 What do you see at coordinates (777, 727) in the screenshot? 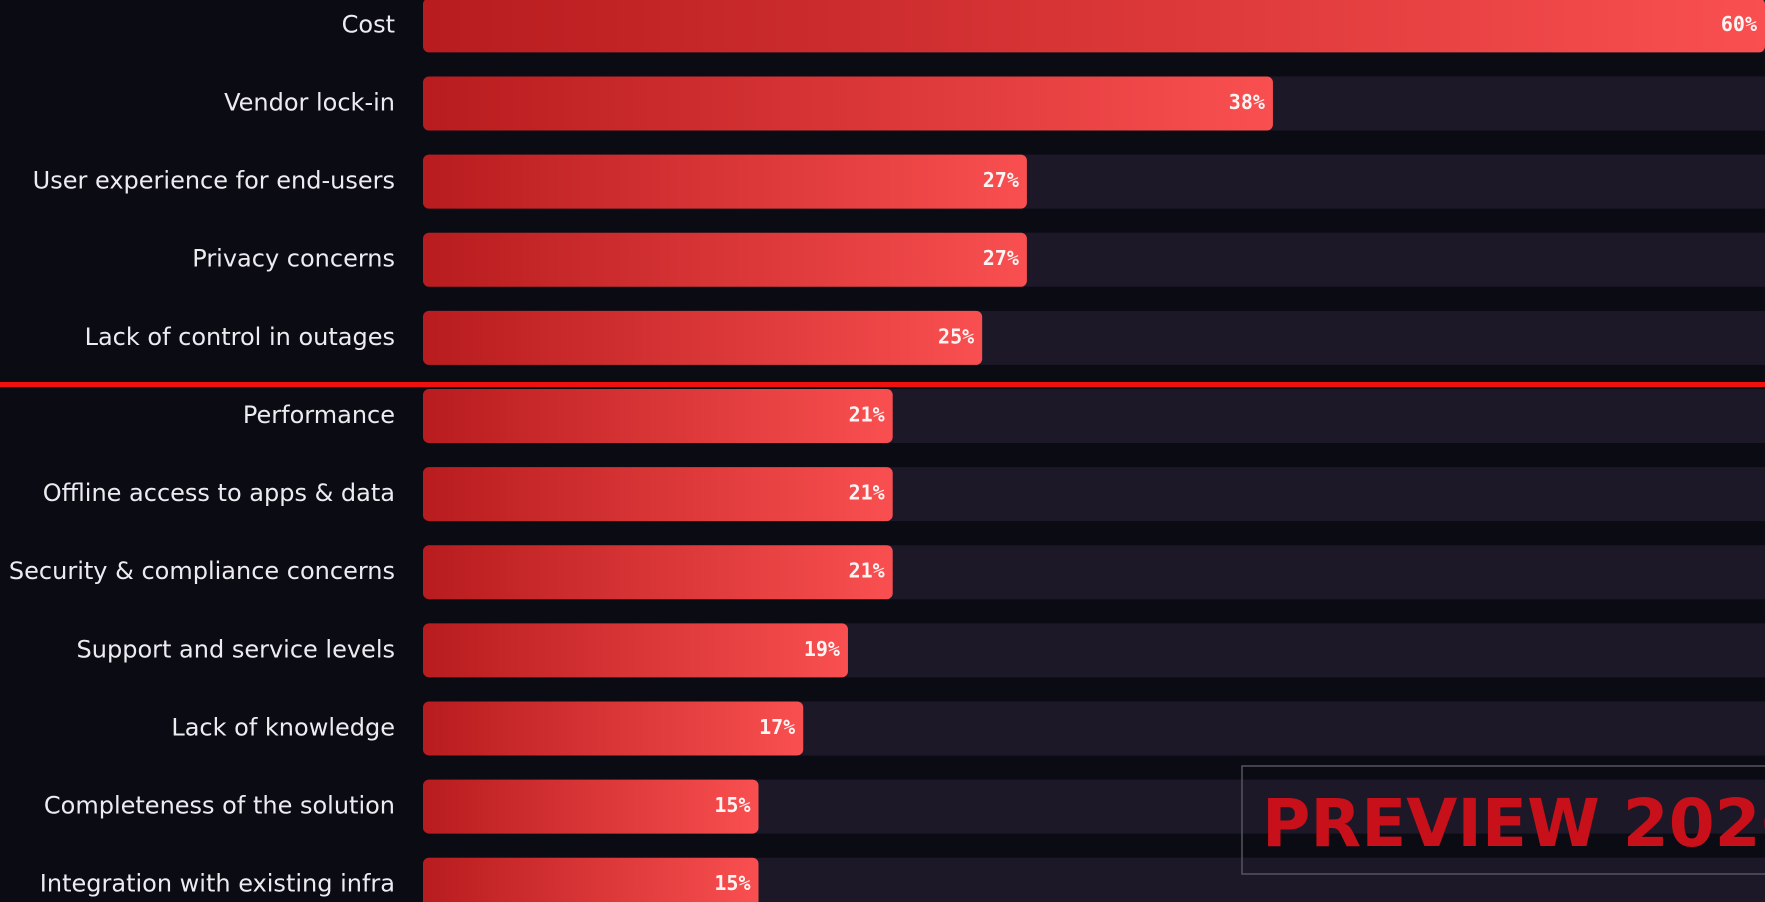
I see `value-label: 17%` at bounding box center [777, 727].